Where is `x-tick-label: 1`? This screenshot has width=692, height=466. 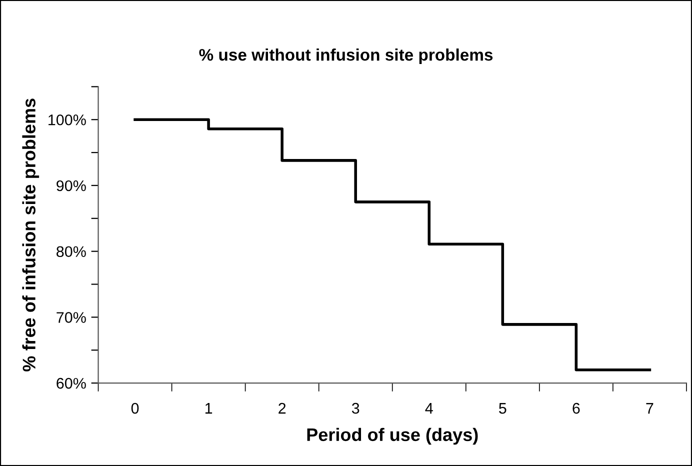 x-tick-label: 1 is located at coordinates (208, 408).